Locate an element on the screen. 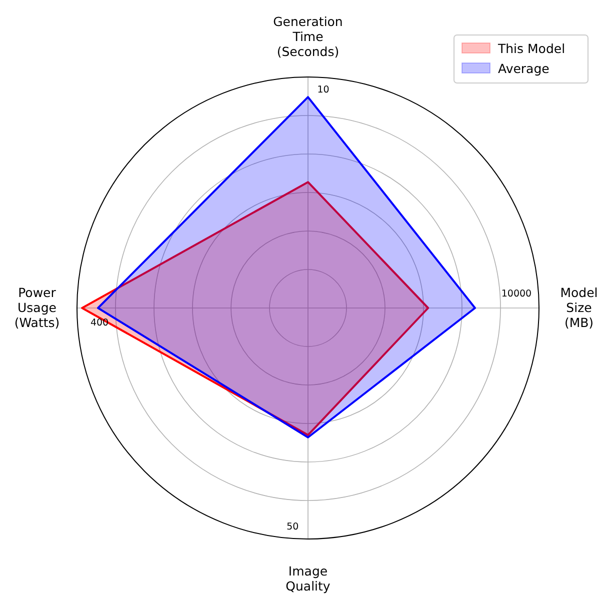 The width and height of the screenshot is (612, 605). spoke-label: Image Quality is located at coordinates (308, 579).